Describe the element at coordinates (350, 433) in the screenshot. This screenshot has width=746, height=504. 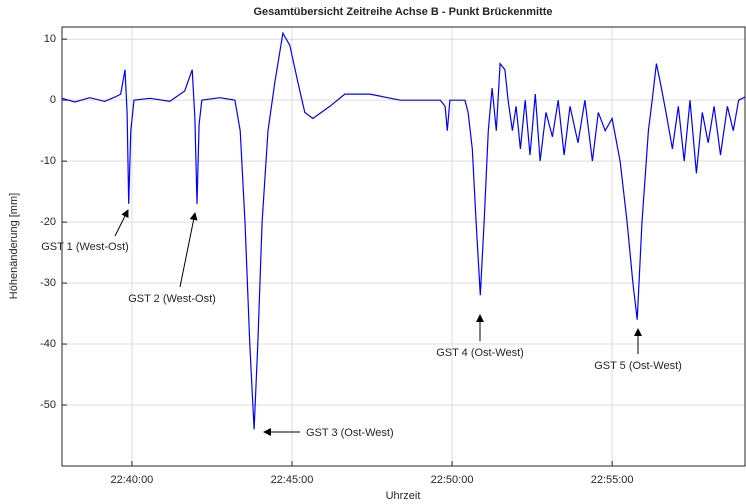
I see `annotation: GST 3 (Ost-West)` at that location.